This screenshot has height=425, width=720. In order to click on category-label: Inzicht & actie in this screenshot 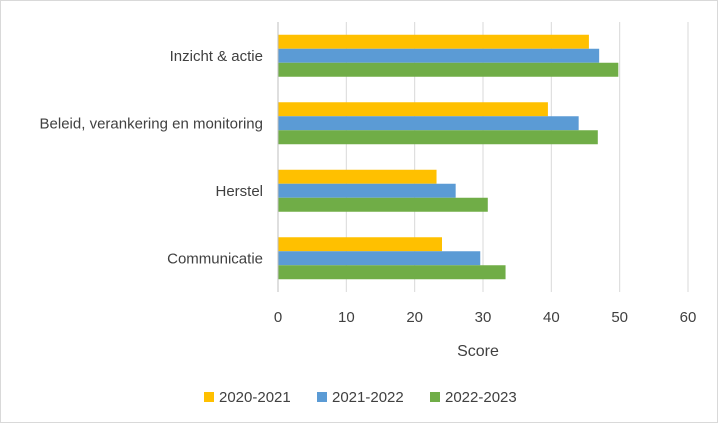, I will do `click(216, 56)`.